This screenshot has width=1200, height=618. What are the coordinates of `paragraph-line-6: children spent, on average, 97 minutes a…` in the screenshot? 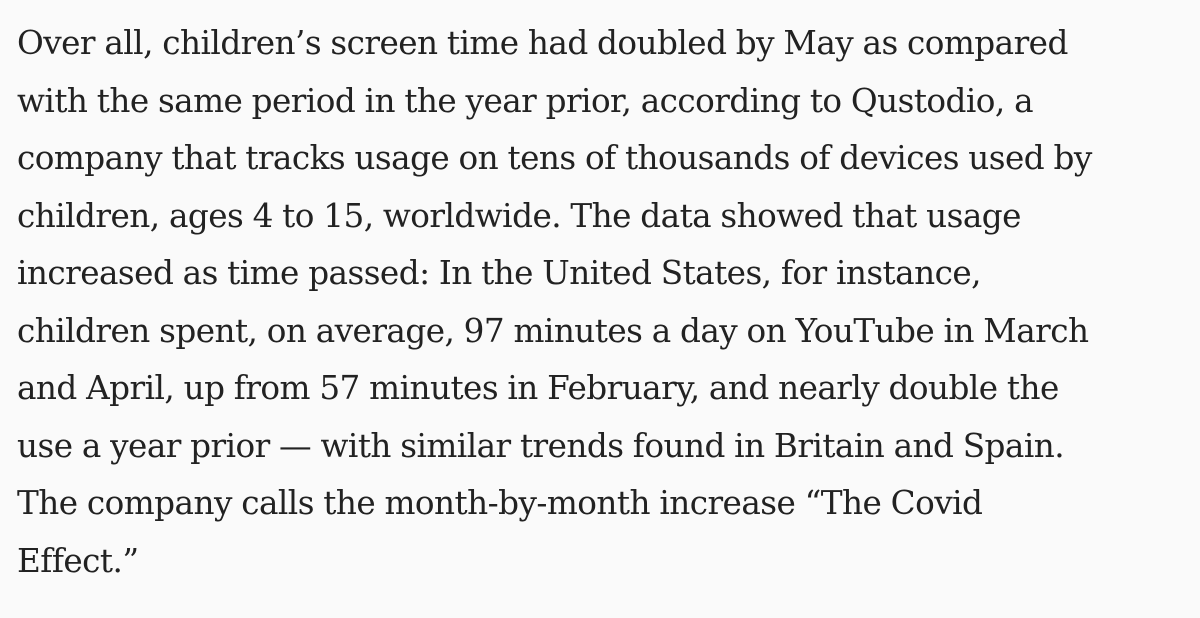 It's located at (553, 330).